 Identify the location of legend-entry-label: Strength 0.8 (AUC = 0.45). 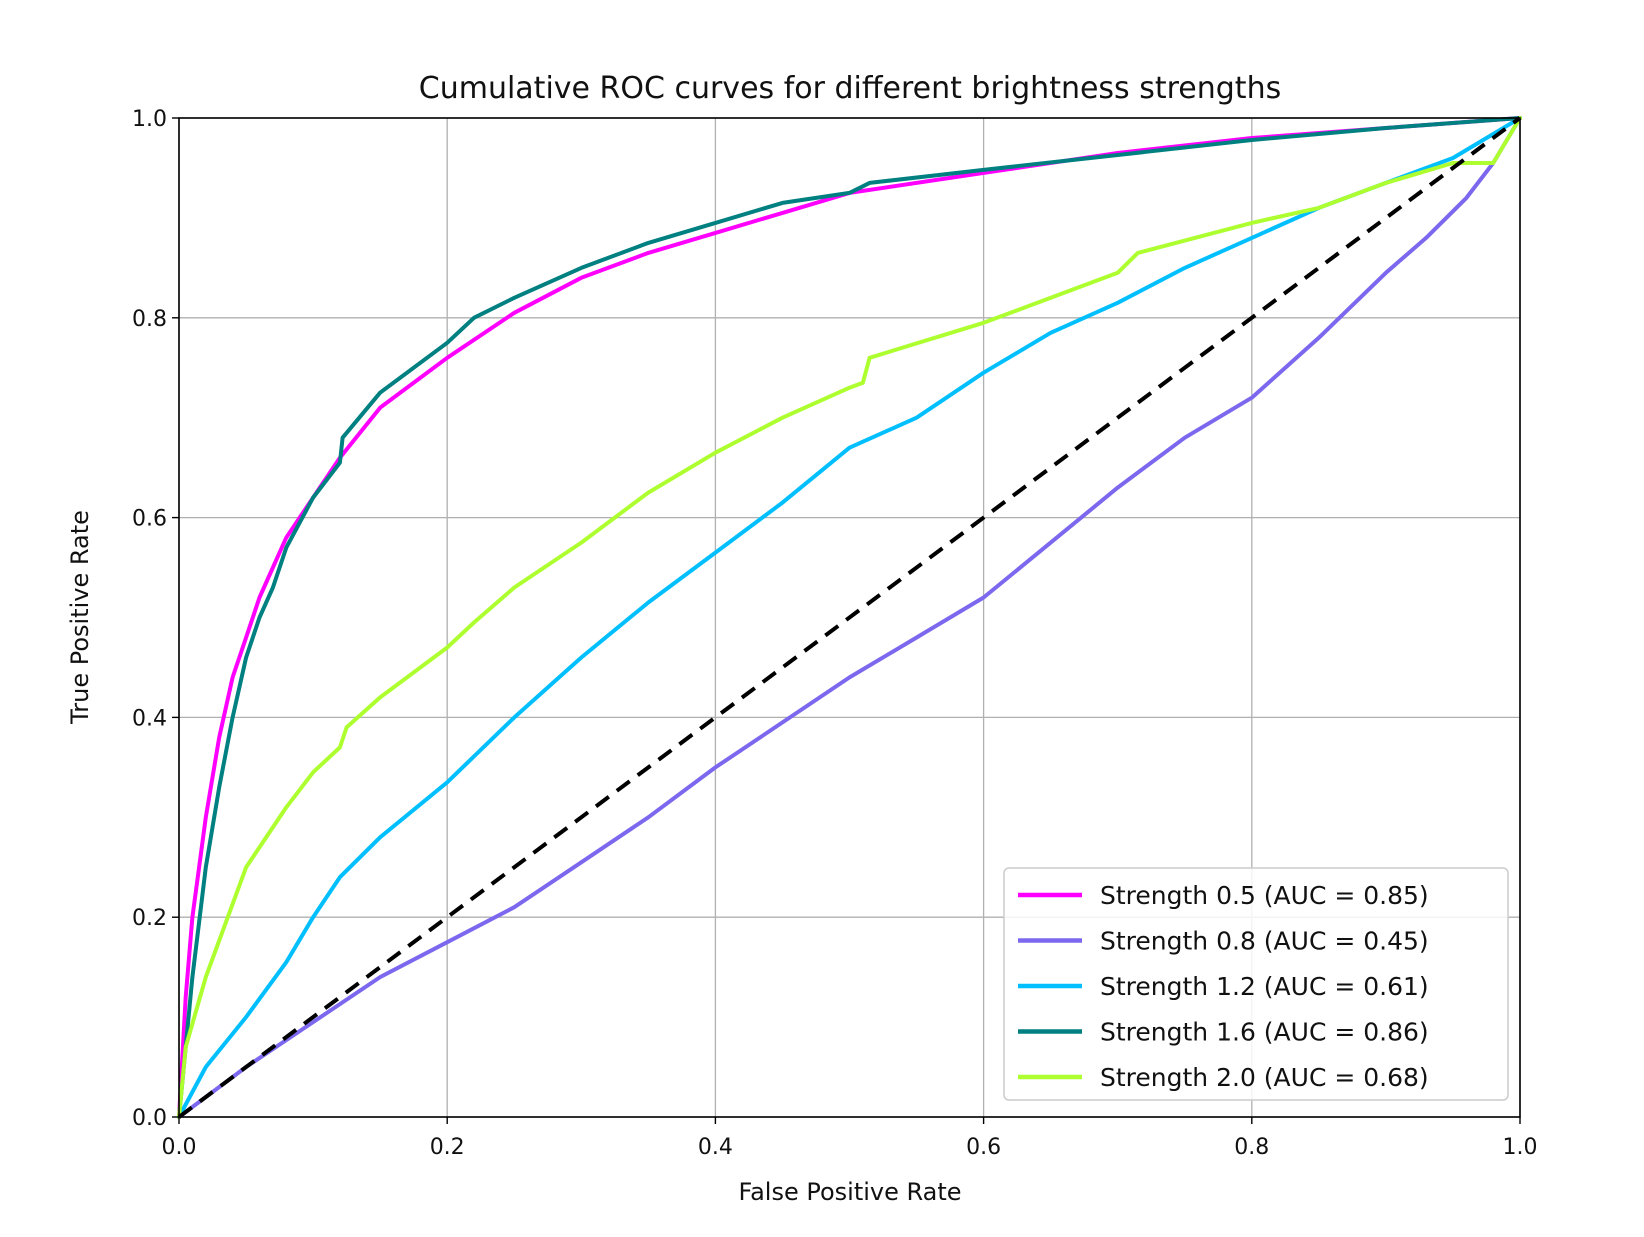
(1264, 941).